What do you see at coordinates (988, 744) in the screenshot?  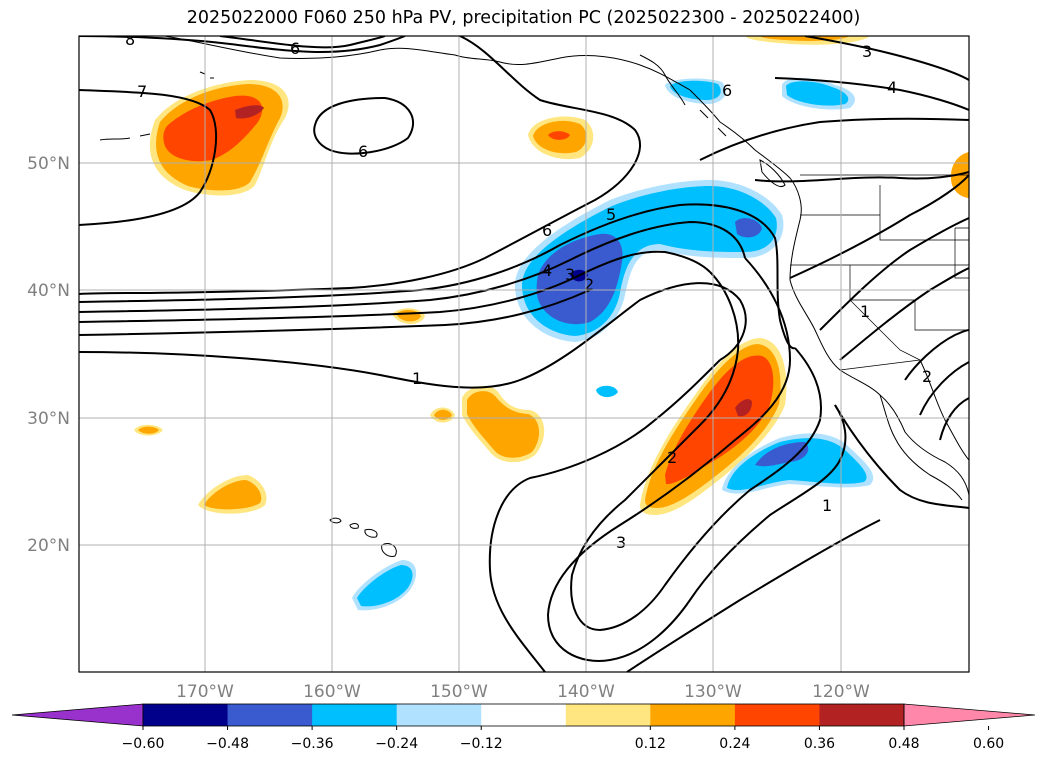 I see `colorbar-tick-label: 0.60` at bounding box center [988, 744].